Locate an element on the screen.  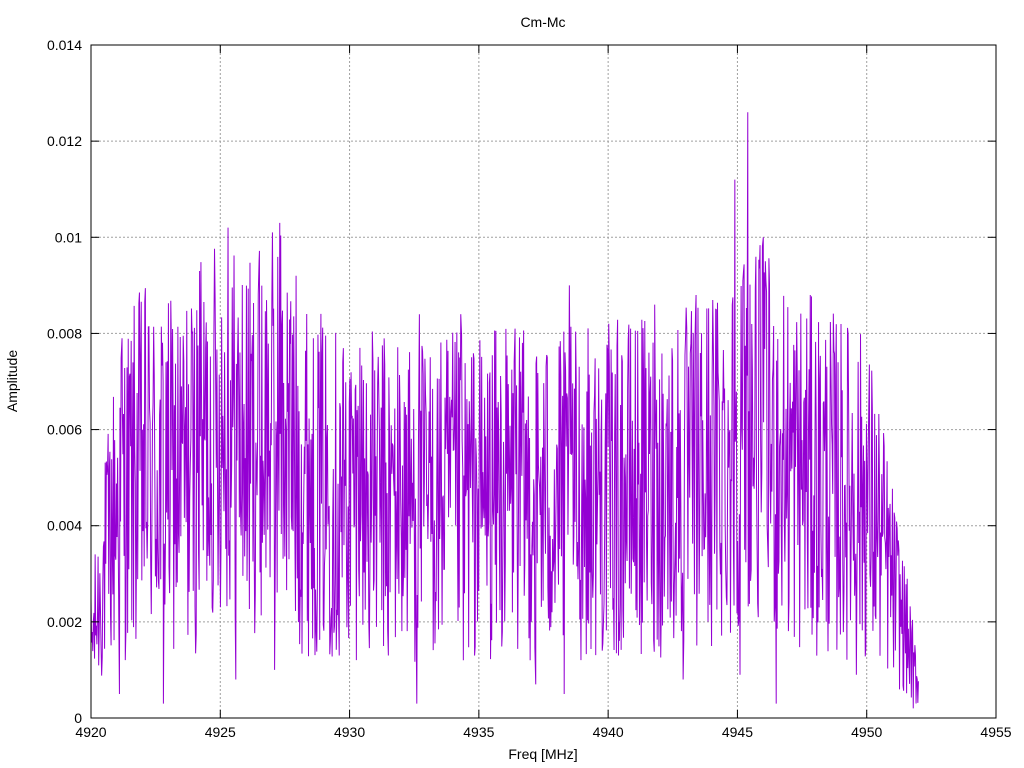
x-axis-label: Freq [MHz] is located at coordinates (542, 754).